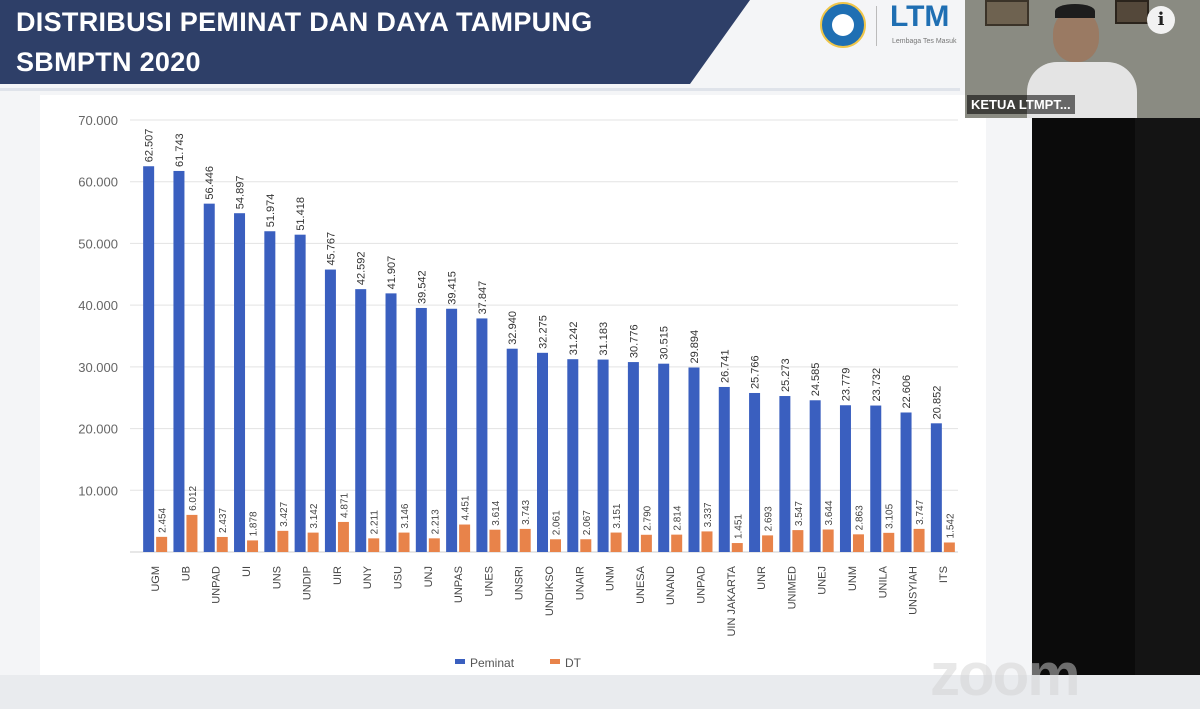 The image size is (1200, 709). Describe the element at coordinates (496, 512) in the screenshot. I see `data-label-dt: 3.614` at that location.